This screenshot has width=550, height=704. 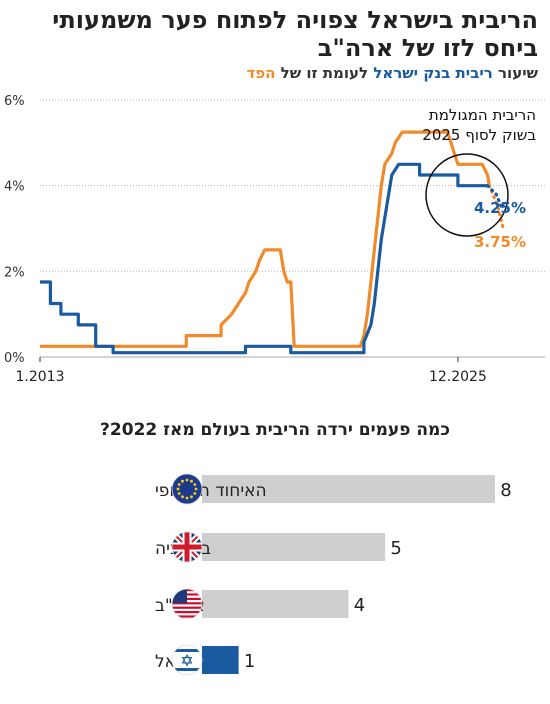 What do you see at coordinates (395, 548) in the screenshot?
I see `bar-value-label: 5` at bounding box center [395, 548].